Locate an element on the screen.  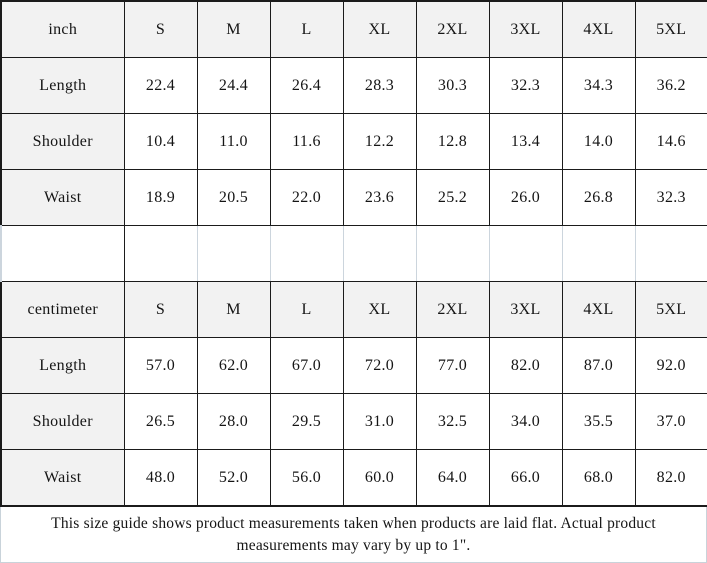
unit-label-inch: inch is located at coordinates (62, 29).